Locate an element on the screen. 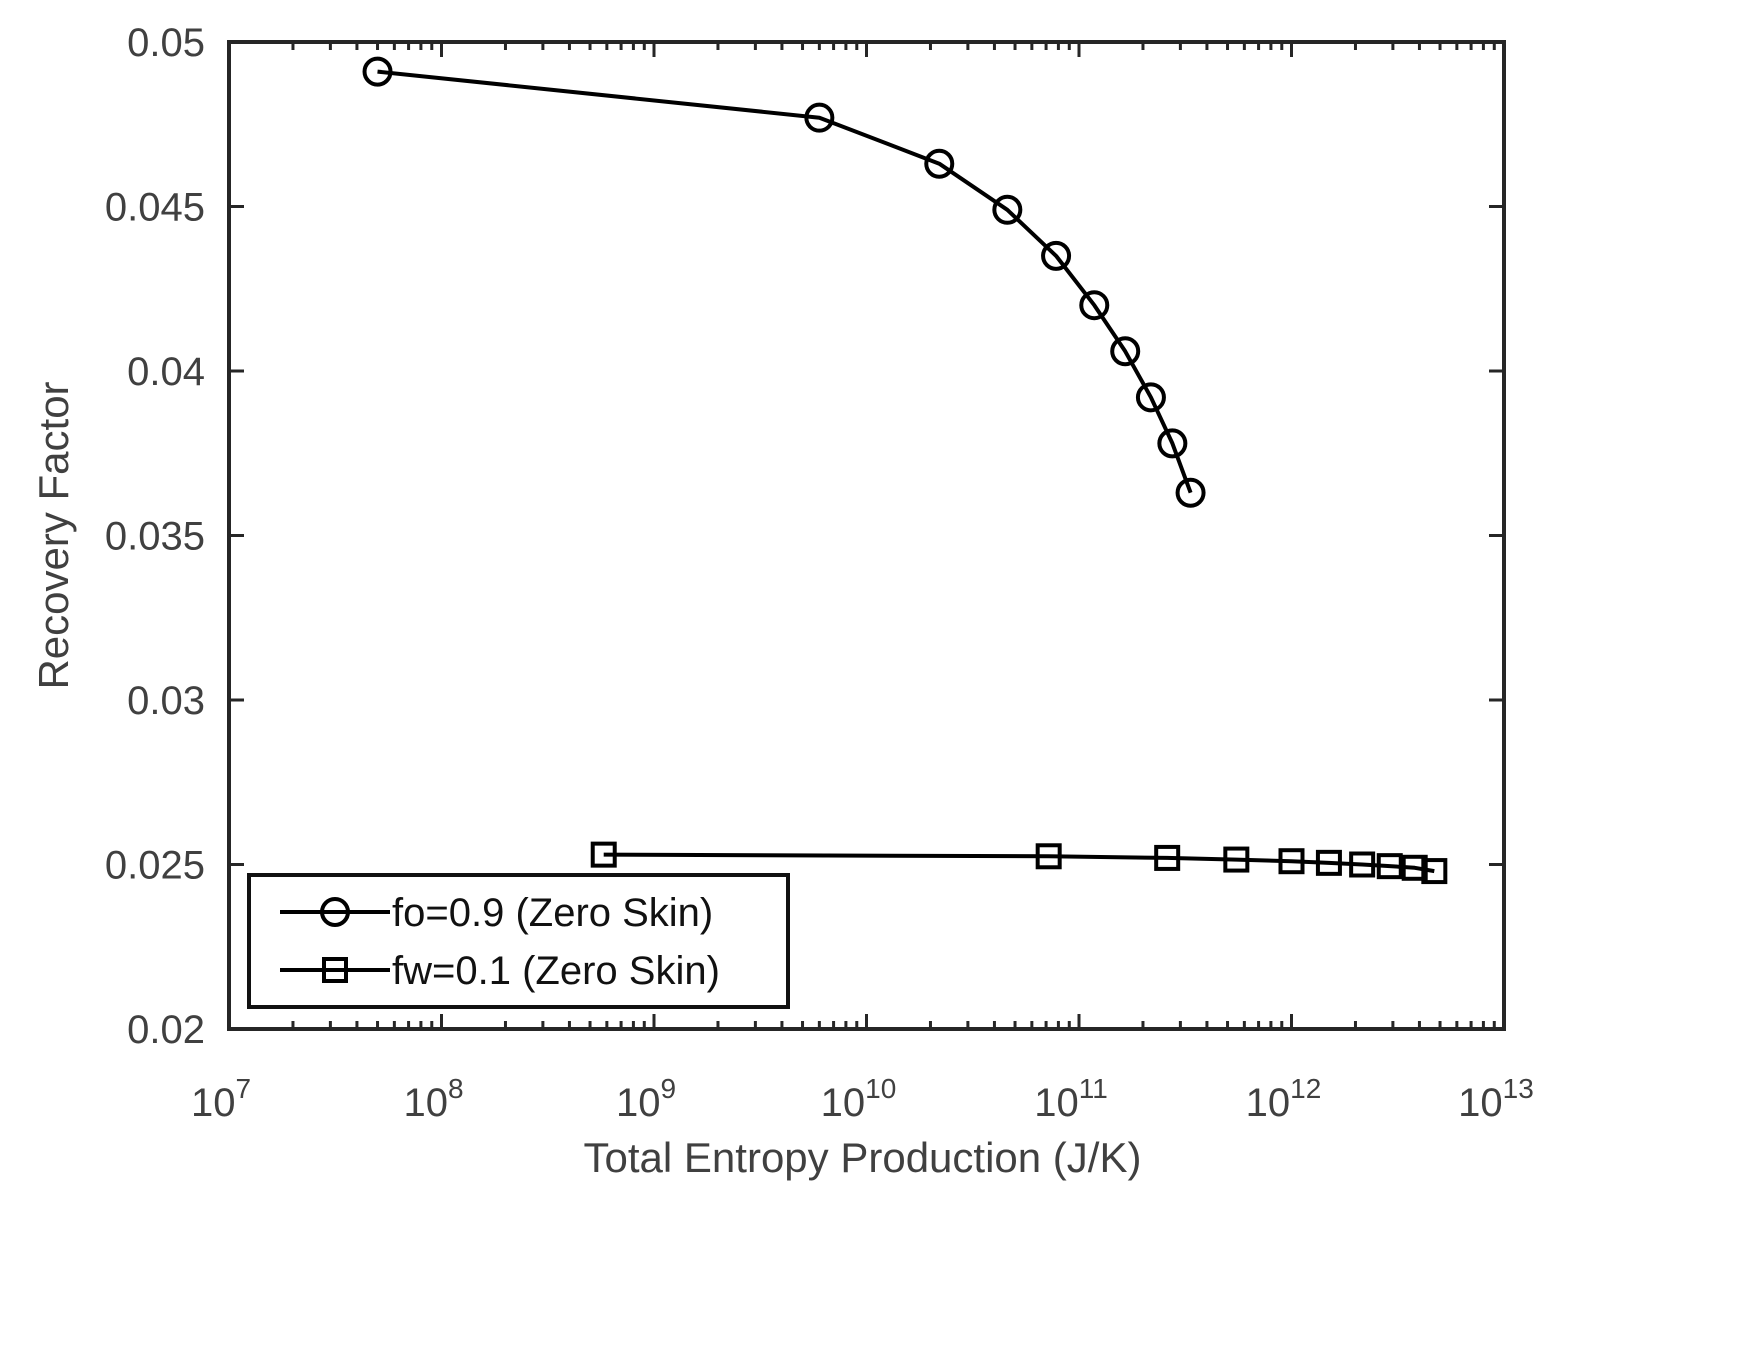  x-tick-label: 10¹² is located at coordinates (1284, 1099).